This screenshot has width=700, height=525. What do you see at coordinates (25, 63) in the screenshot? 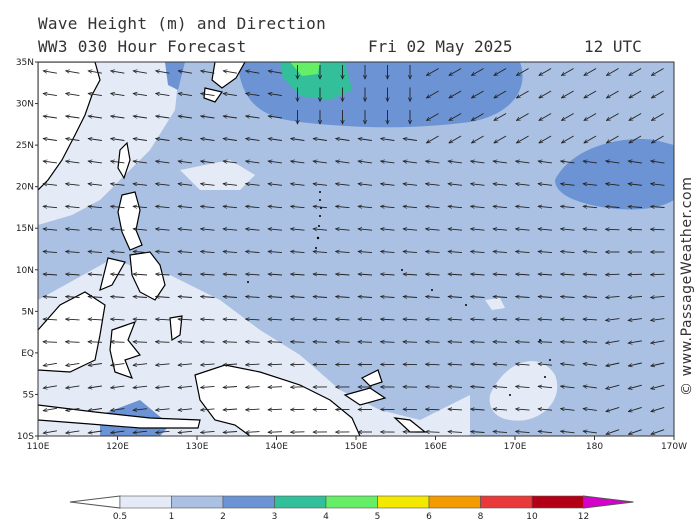
I see `lat-tick-label: 35N` at bounding box center [25, 63].